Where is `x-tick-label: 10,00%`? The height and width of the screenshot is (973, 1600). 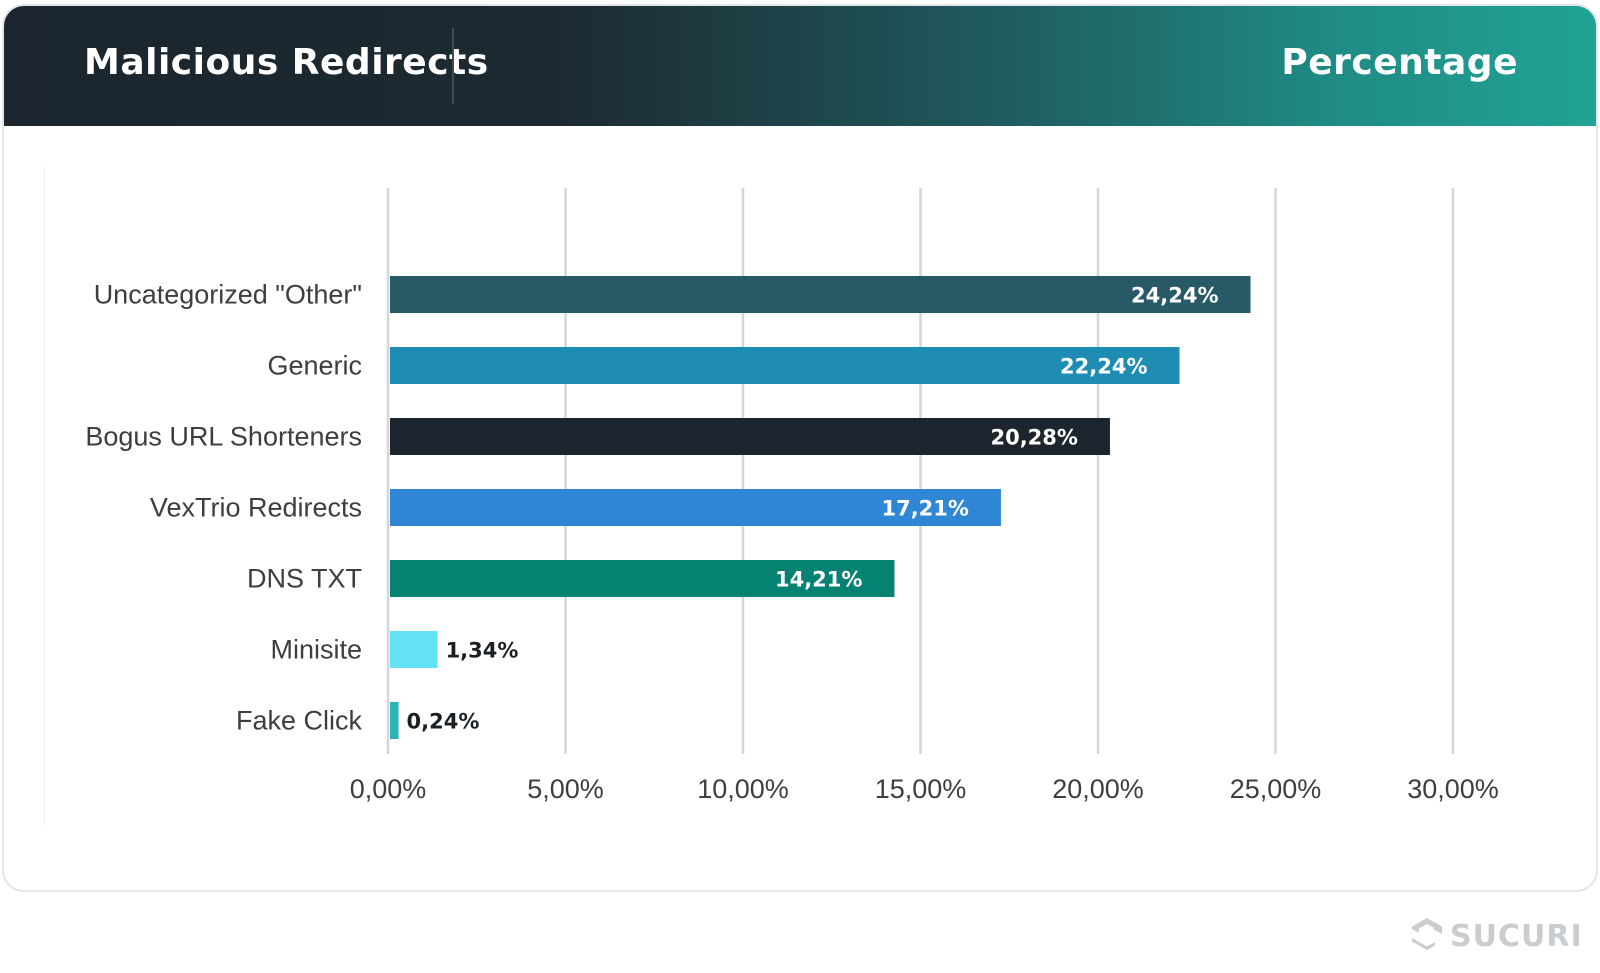 x-tick-label: 10,00% is located at coordinates (743, 789).